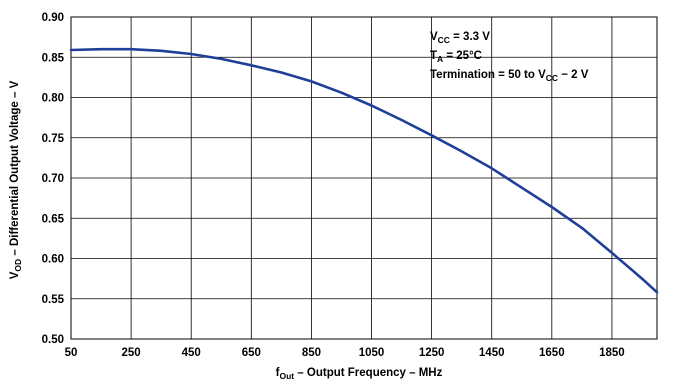 The image size is (673, 381). I want to click on x-tick-label: 850, so click(311, 353).